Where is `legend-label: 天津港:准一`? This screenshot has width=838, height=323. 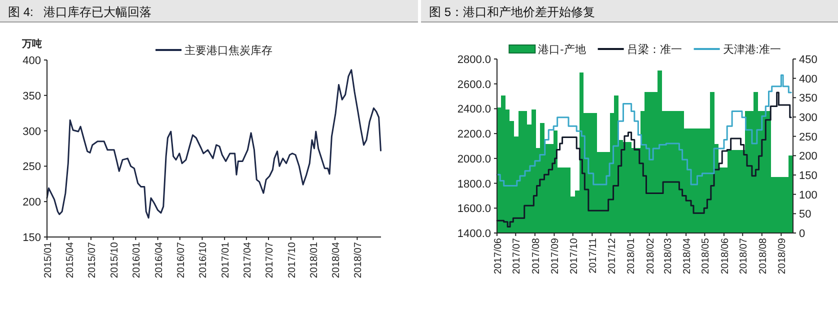 legend-label: 天津港:准一 is located at coordinates (751, 49).